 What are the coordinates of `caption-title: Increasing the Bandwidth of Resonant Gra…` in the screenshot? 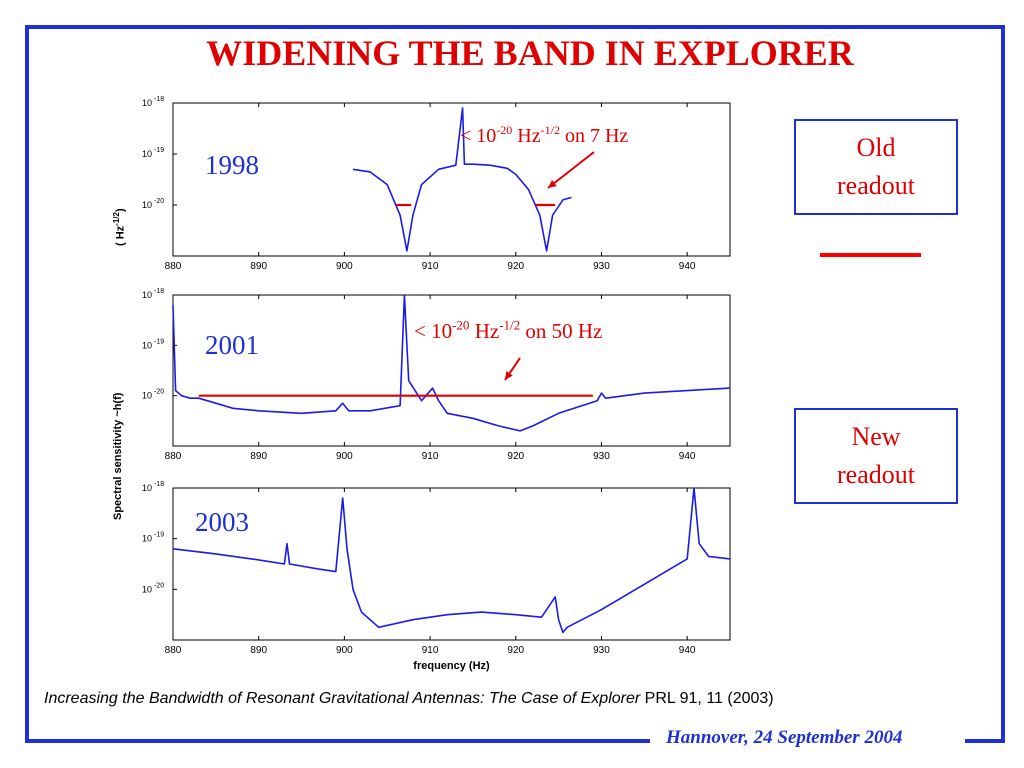 It's located at (342, 698).